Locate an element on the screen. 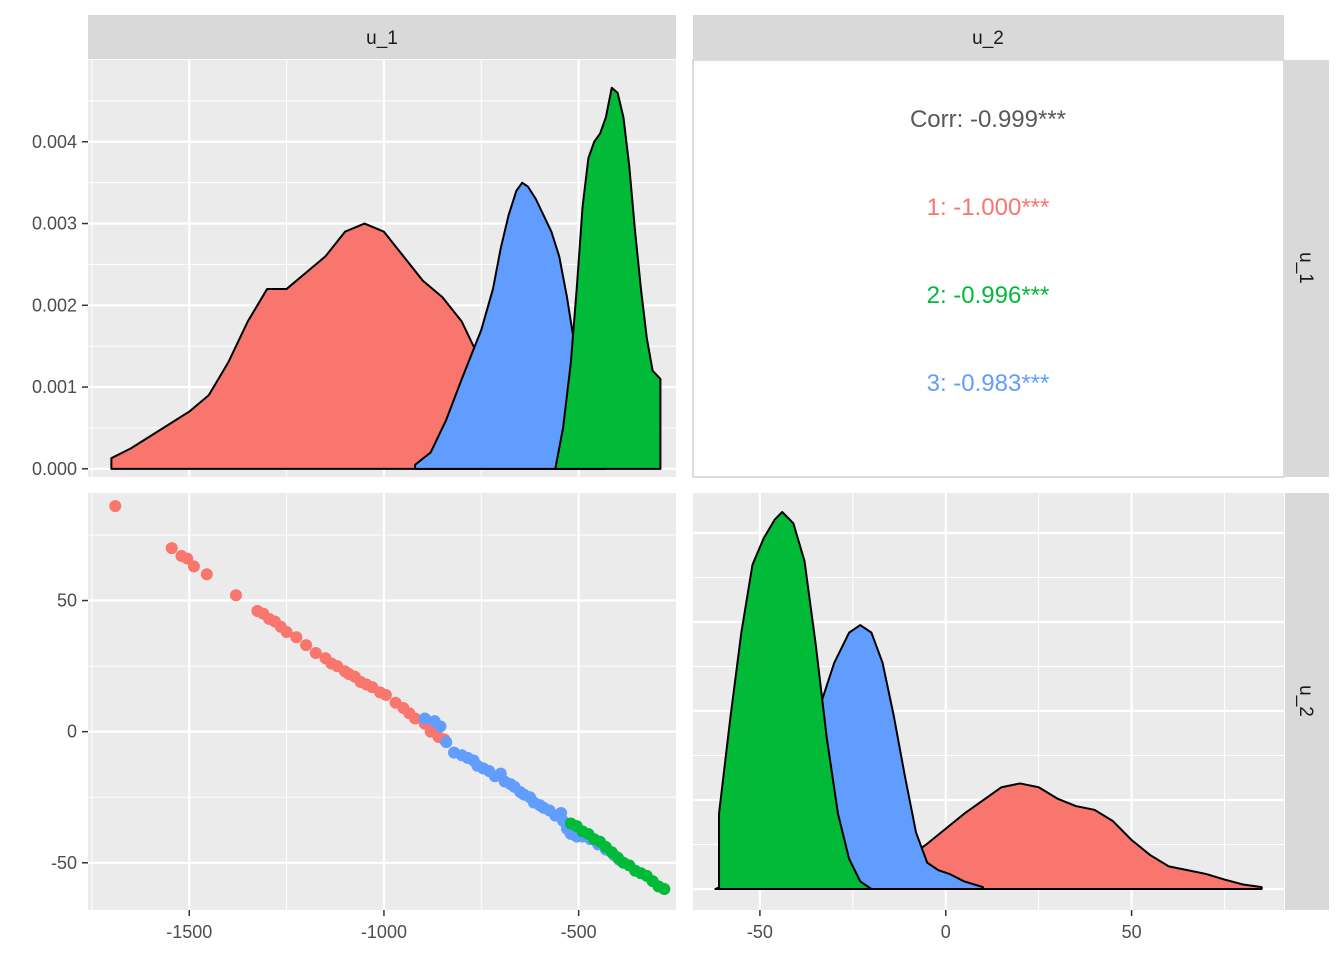  corr-group-1: 1: -1.000*** is located at coordinates (988, 207).